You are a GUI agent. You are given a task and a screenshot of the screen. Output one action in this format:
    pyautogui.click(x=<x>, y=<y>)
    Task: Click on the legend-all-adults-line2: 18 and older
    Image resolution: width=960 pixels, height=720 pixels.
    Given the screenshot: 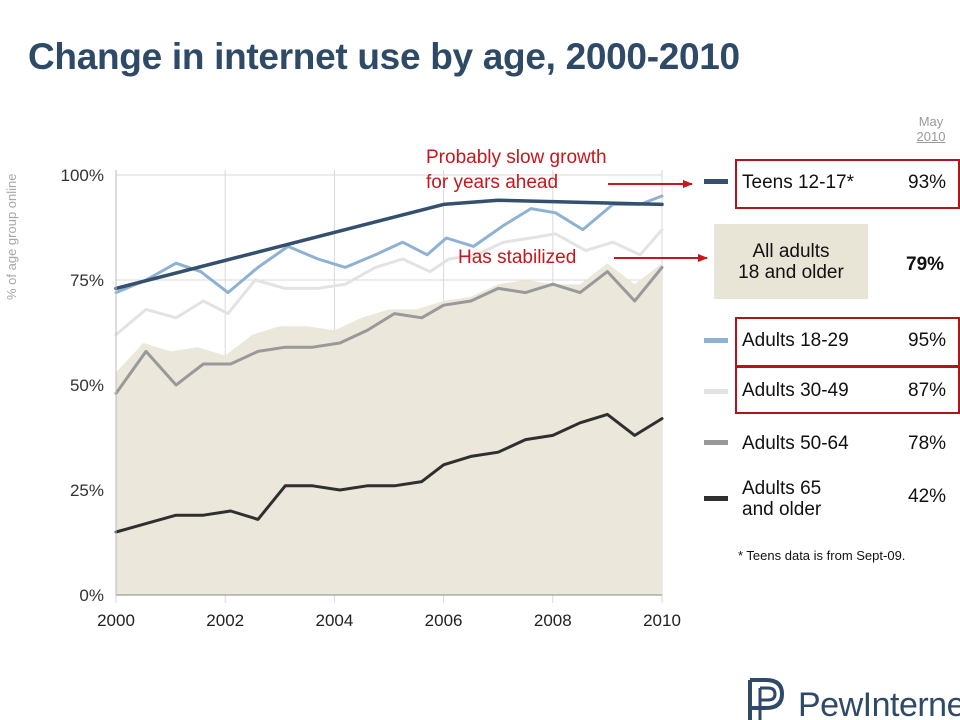 What is the action you would take?
    pyautogui.click(x=791, y=272)
    